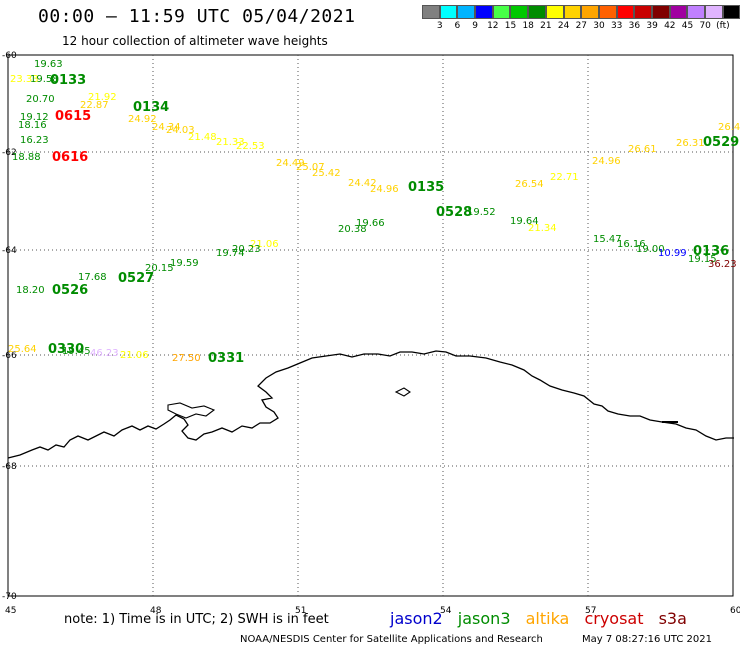 The height and width of the screenshot is (650, 740). Describe the element at coordinates (672, 253) in the screenshot. I see `wave-height-value: 10.99` at that location.